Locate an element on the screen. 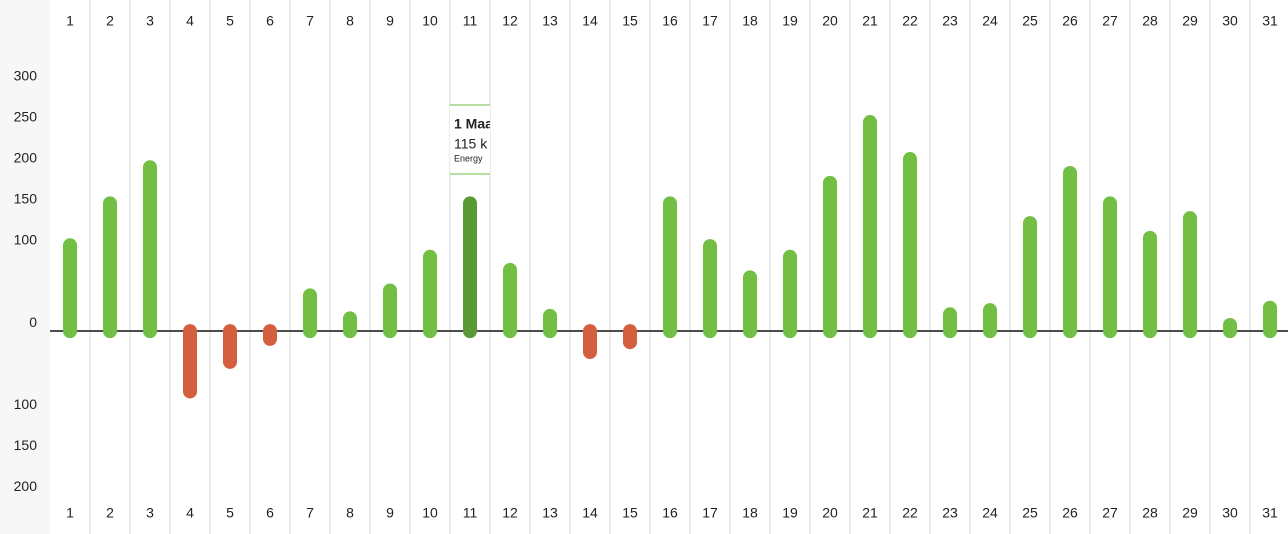  x-tick-label: 4 is located at coordinates (190, 513).